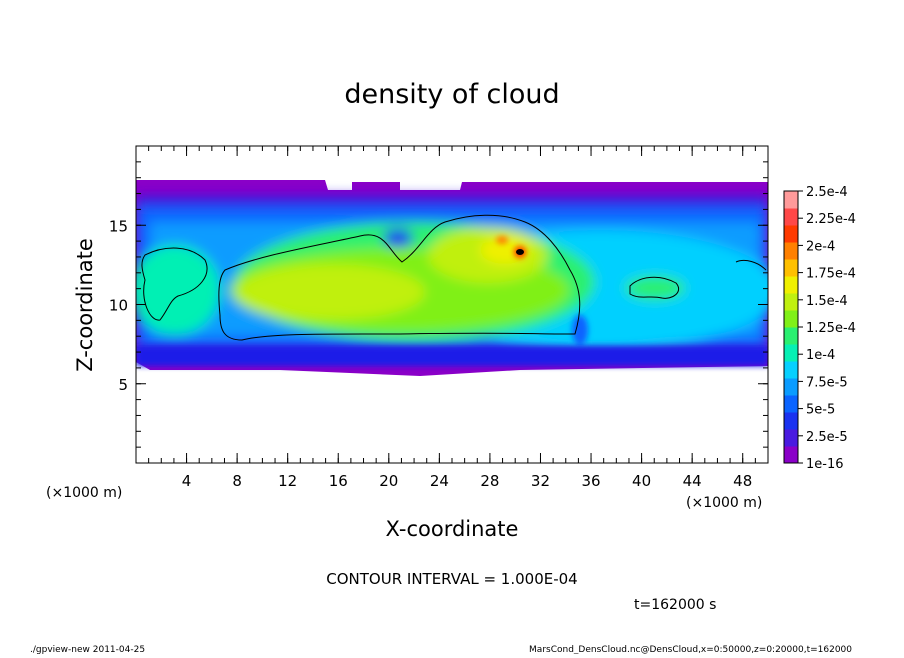 This screenshot has height=658, width=904. Describe the element at coordinates (451, 579) in the screenshot. I see `contour-interval-label: CONTOUR INTERVAL = 1.000E-04` at that location.